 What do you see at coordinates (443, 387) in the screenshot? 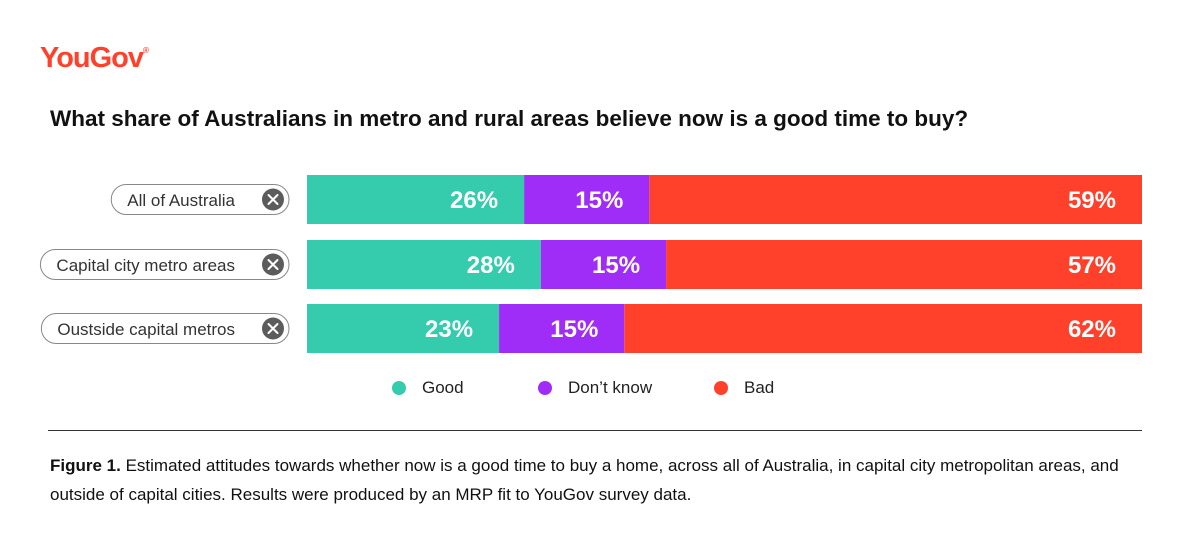
I see `legend-label-good: Good` at bounding box center [443, 387].